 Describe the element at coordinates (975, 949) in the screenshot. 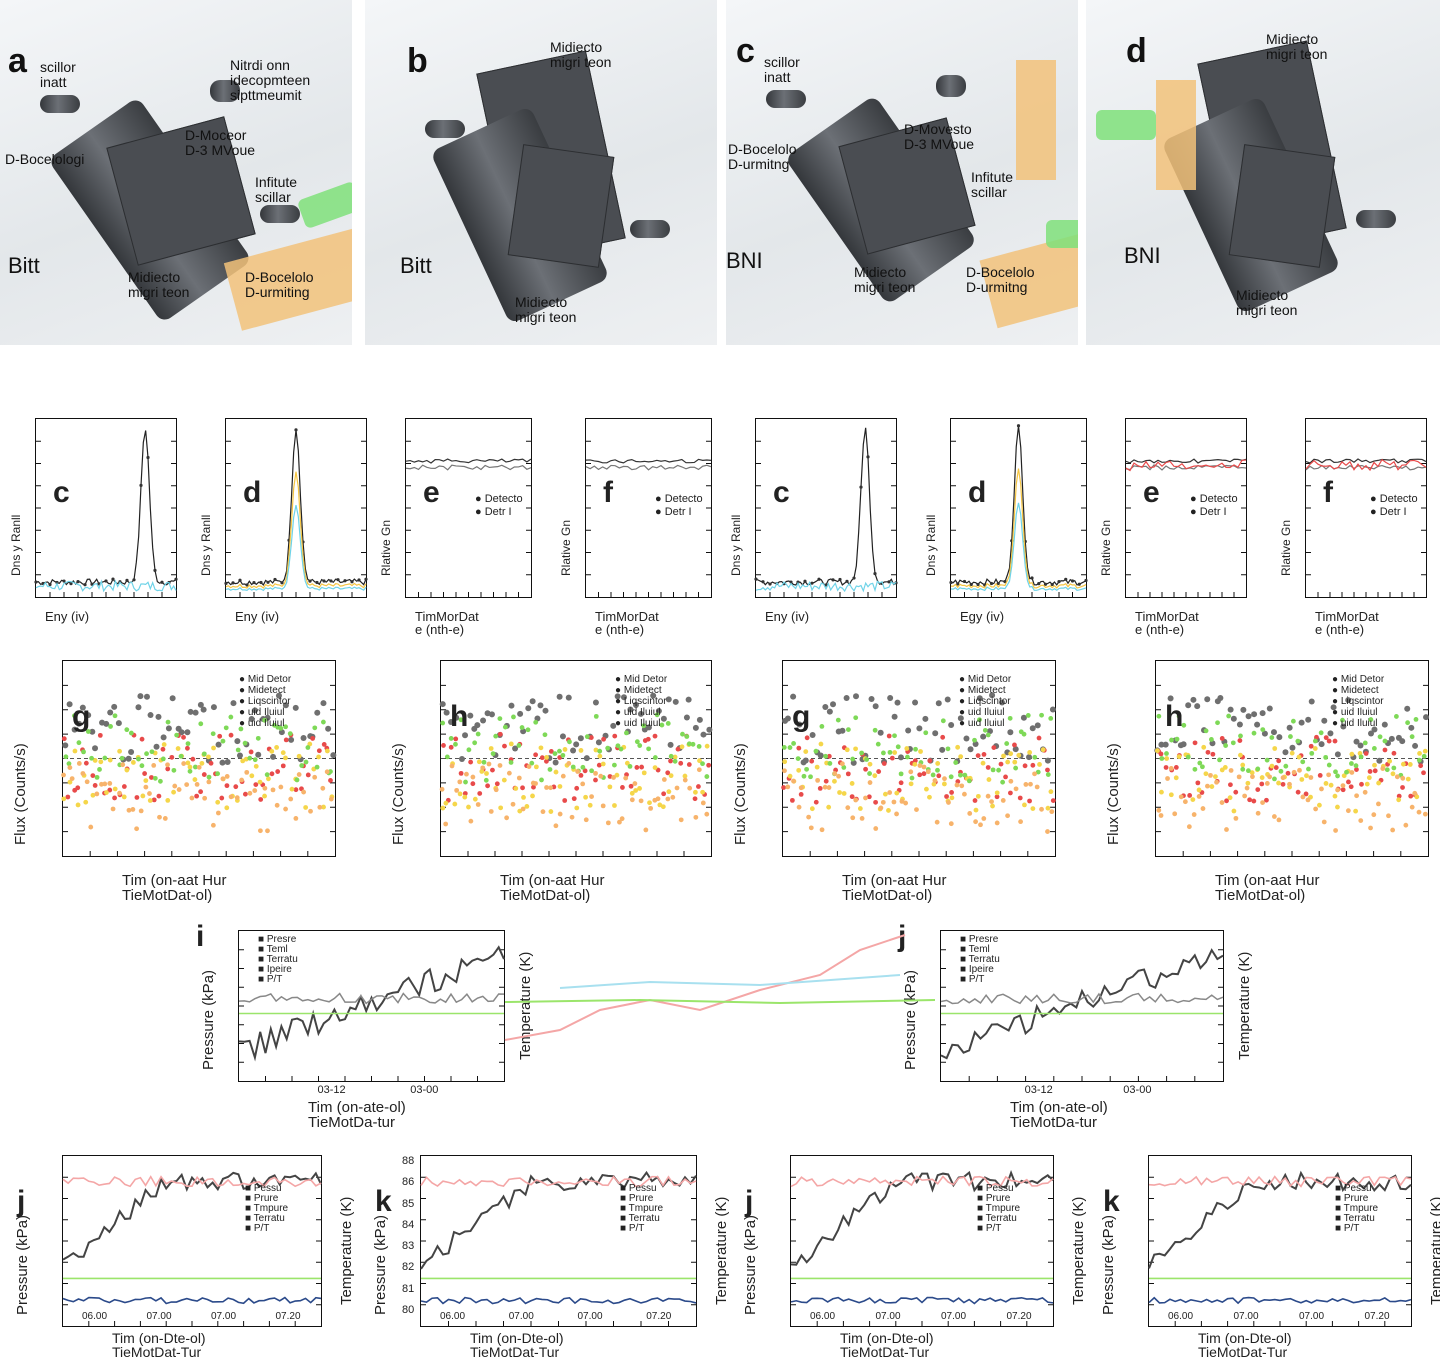

I see `legend-entry: ■ Teml` at that location.